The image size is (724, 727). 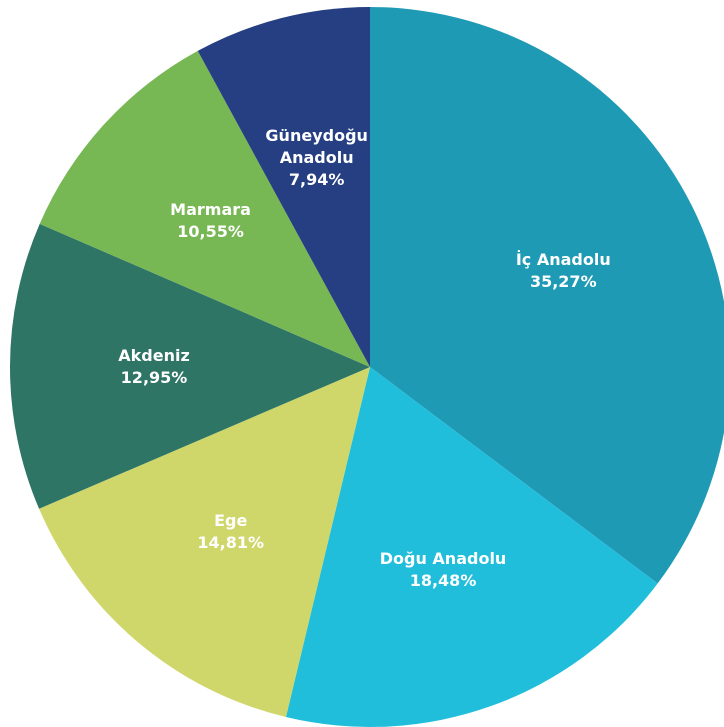 I want to click on slice-name: Marmara, so click(x=210, y=210).